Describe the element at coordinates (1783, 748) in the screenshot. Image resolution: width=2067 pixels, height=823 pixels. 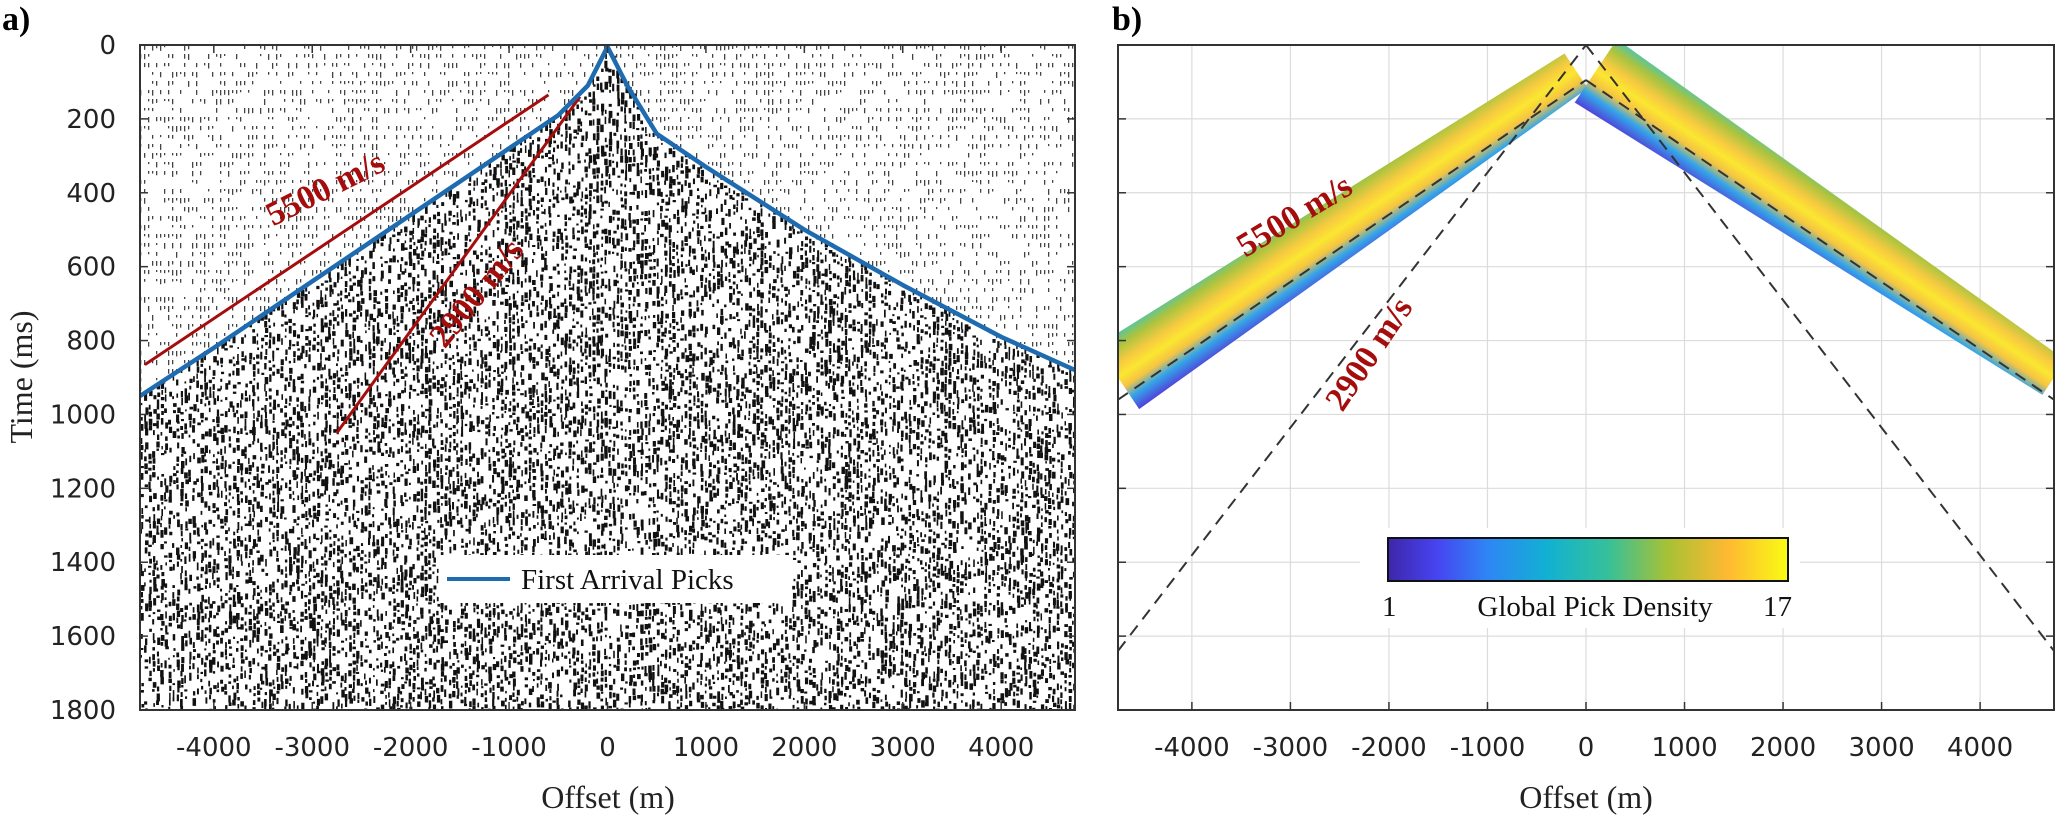
I see `x-tick-label-b: 2000` at that location.